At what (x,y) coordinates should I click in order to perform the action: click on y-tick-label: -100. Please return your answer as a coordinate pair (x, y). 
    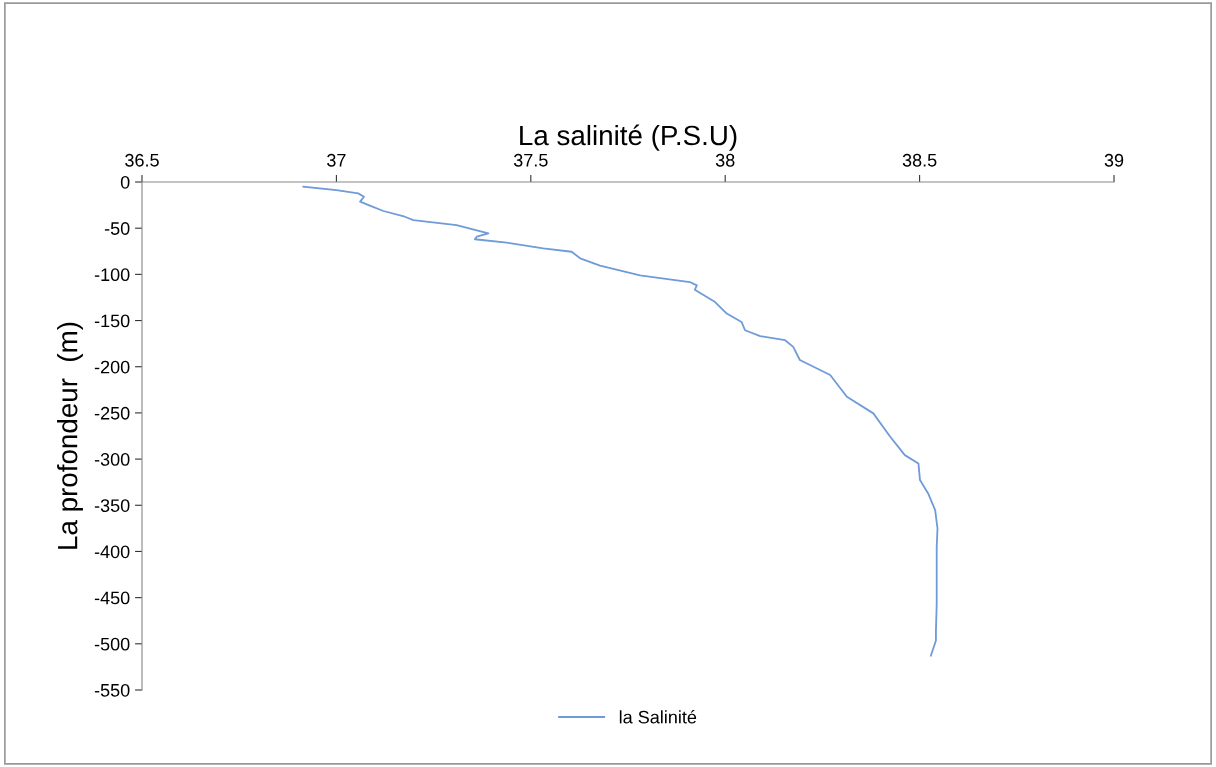
    Looking at the image, I should click on (112, 275).